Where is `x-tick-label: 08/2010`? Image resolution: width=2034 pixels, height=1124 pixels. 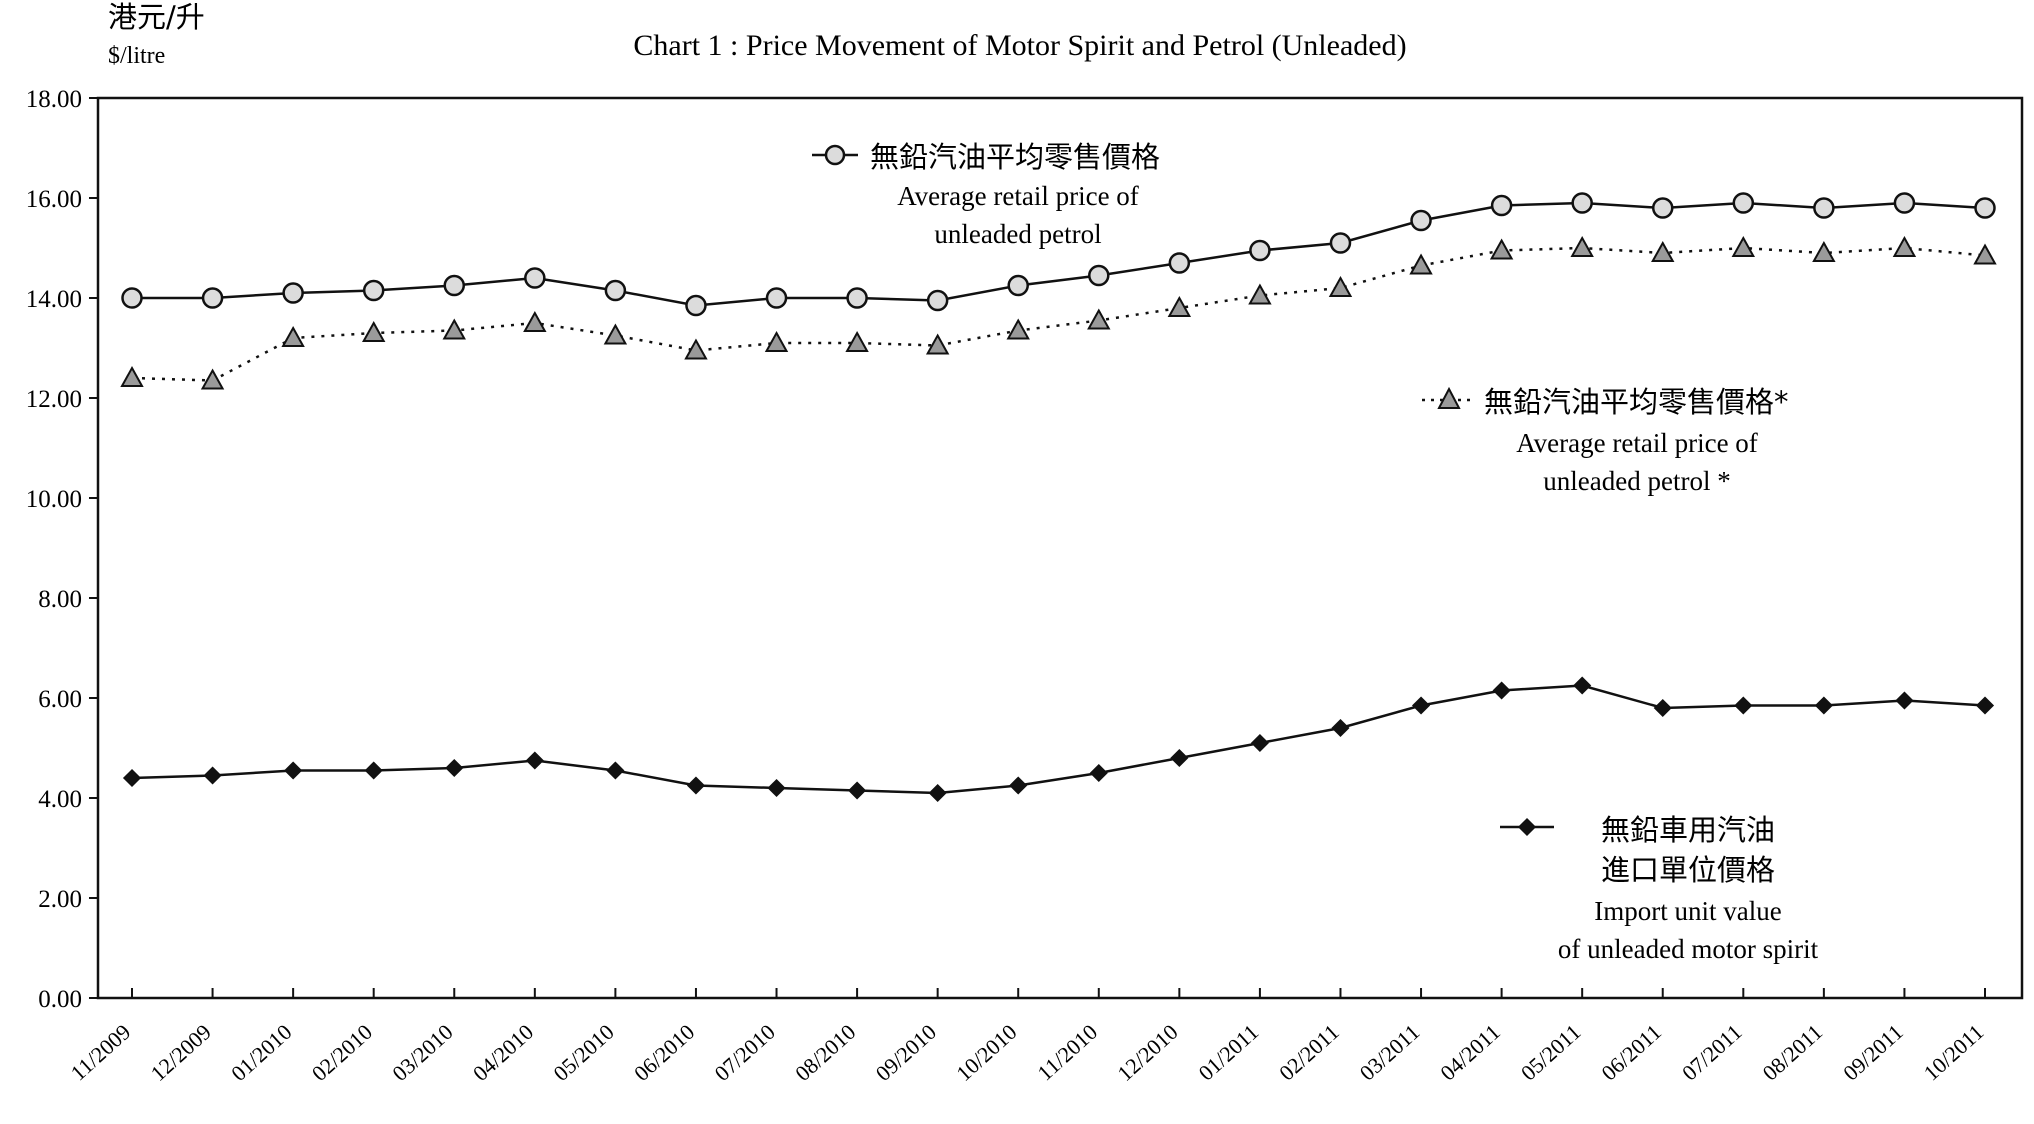
x-tick-label: 08/2010 is located at coordinates (825, 1052).